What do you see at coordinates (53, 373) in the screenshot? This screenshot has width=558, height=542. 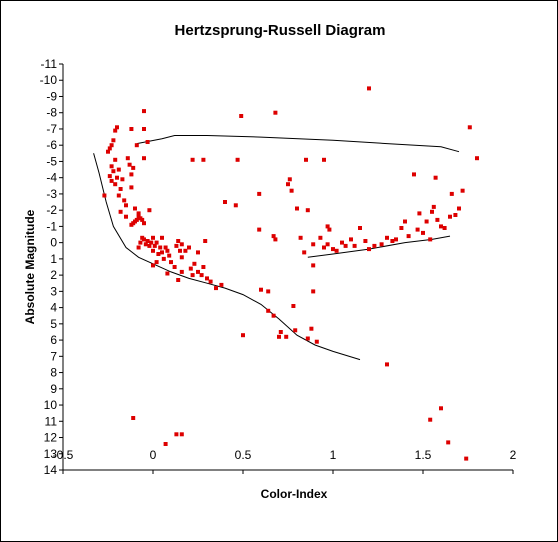 I see `y-tick-label: 8` at bounding box center [53, 373].